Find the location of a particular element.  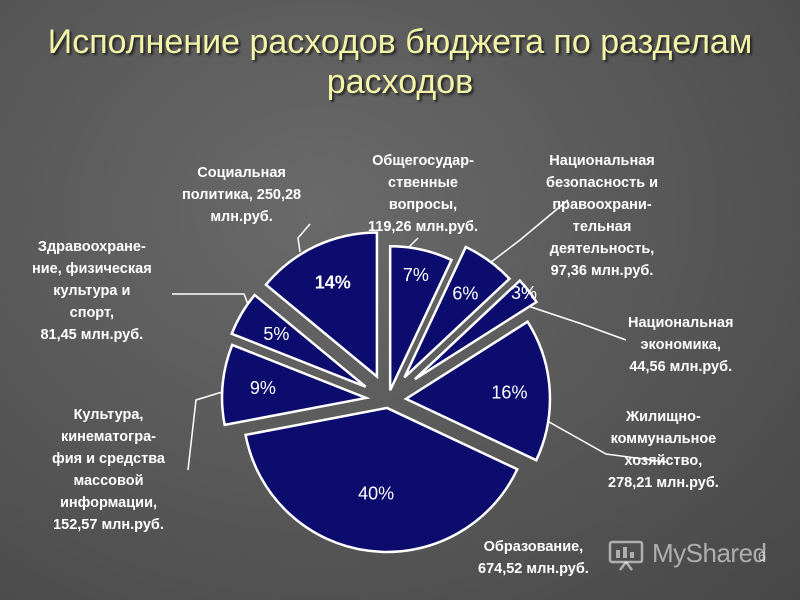

label-obrazovanie: Образование, 674,52 млн.руб. is located at coordinates (533, 558).